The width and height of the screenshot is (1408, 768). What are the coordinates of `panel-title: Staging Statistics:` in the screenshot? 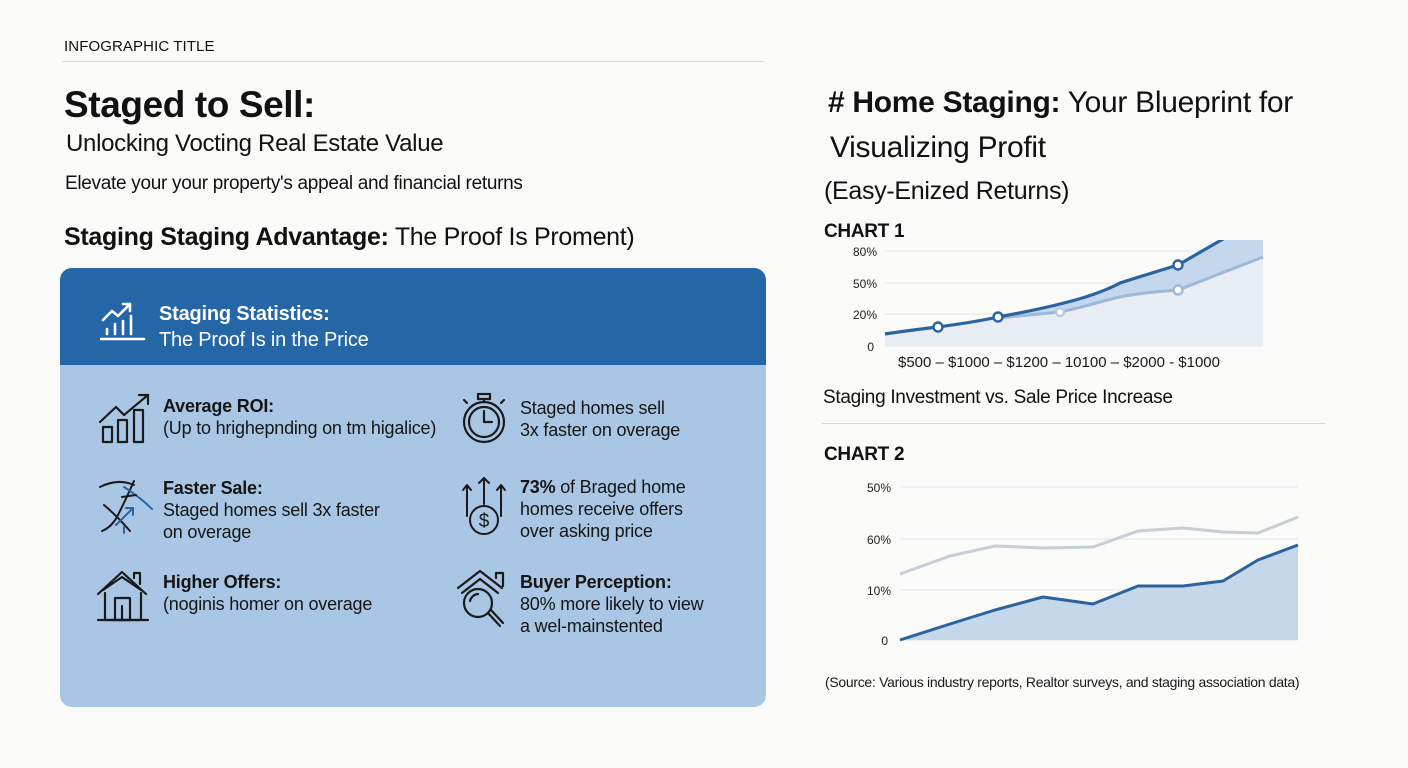 It's located at (244, 314).